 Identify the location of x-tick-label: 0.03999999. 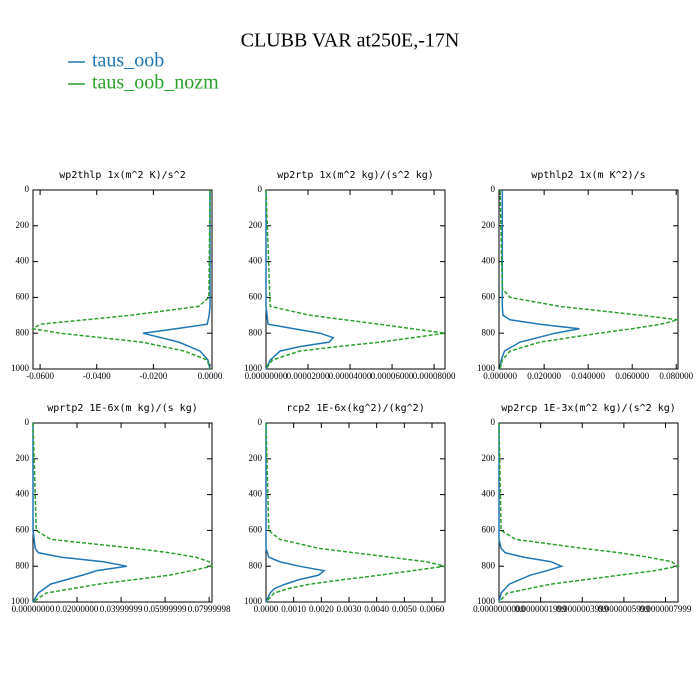
(121, 609).